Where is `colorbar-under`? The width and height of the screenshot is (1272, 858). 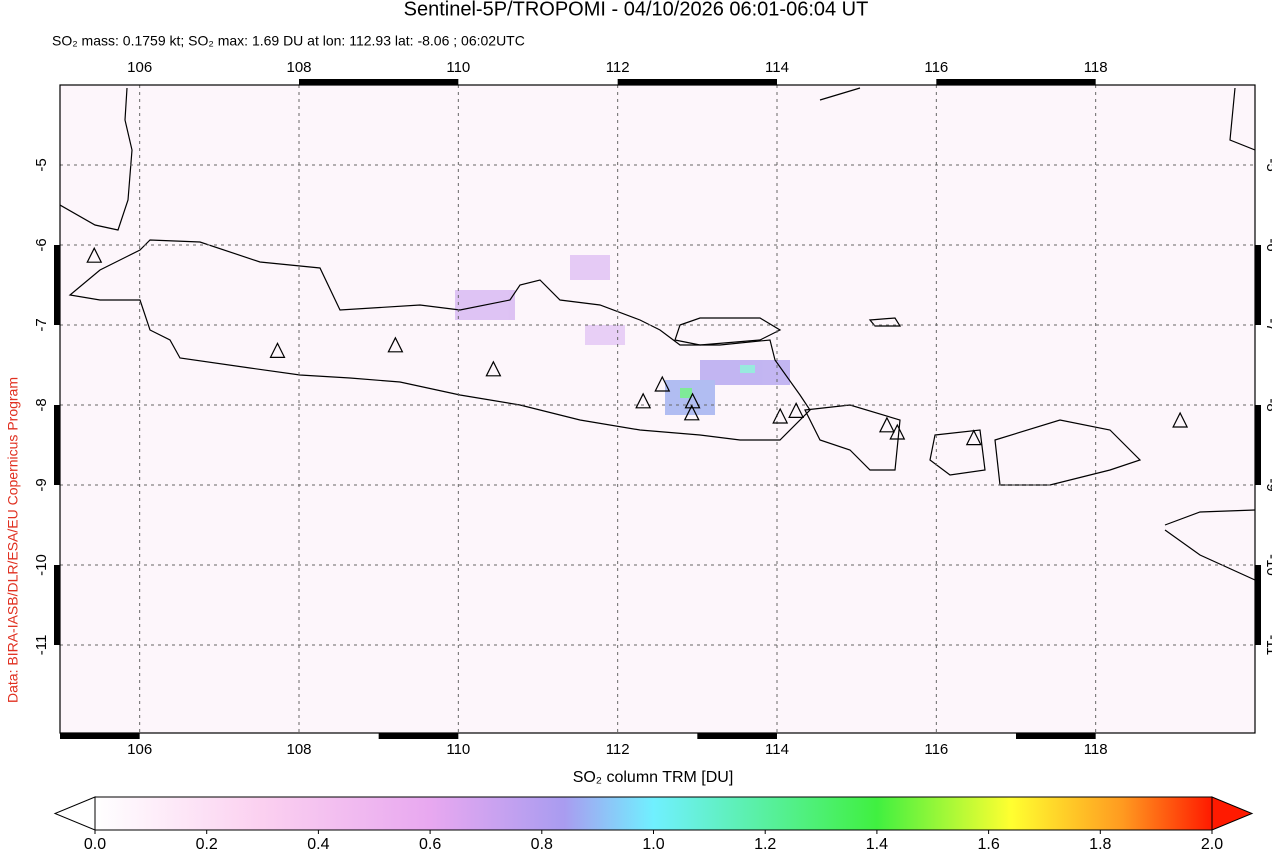 colorbar-under is located at coordinates (74, 813).